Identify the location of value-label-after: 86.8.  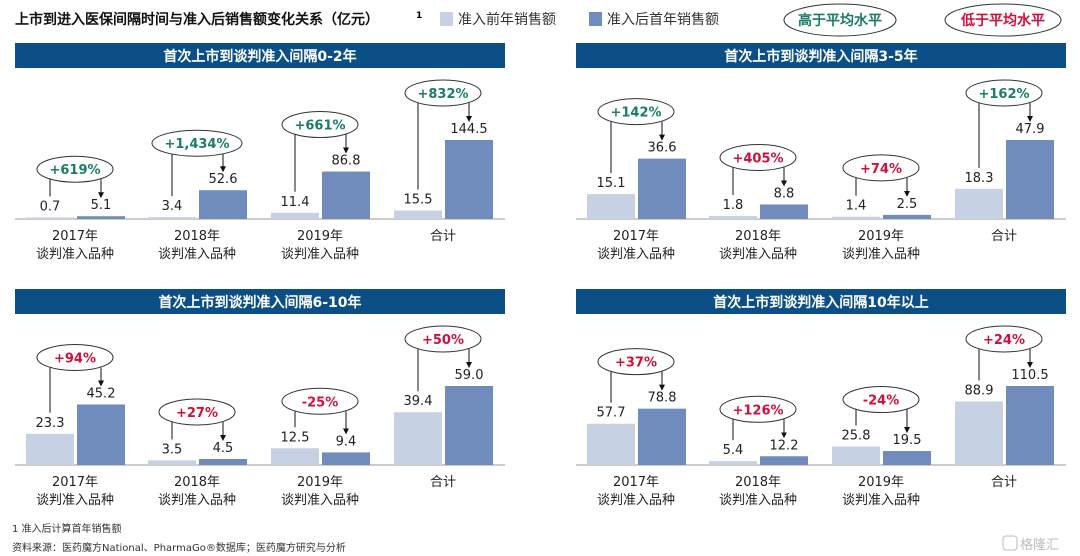
(346, 161).